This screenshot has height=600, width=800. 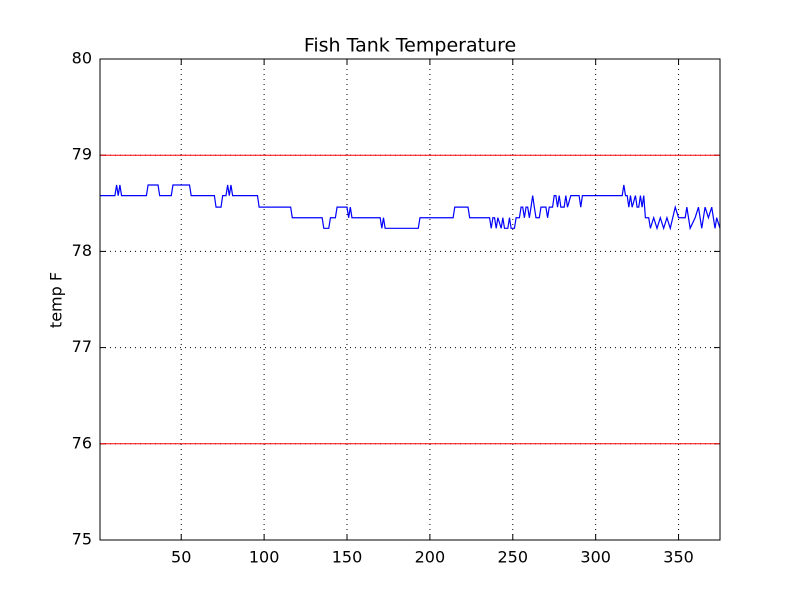 What do you see at coordinates (181, 557) in the screenshot?
I see `x-tick-label: 50` at bounding box center [181, 557].